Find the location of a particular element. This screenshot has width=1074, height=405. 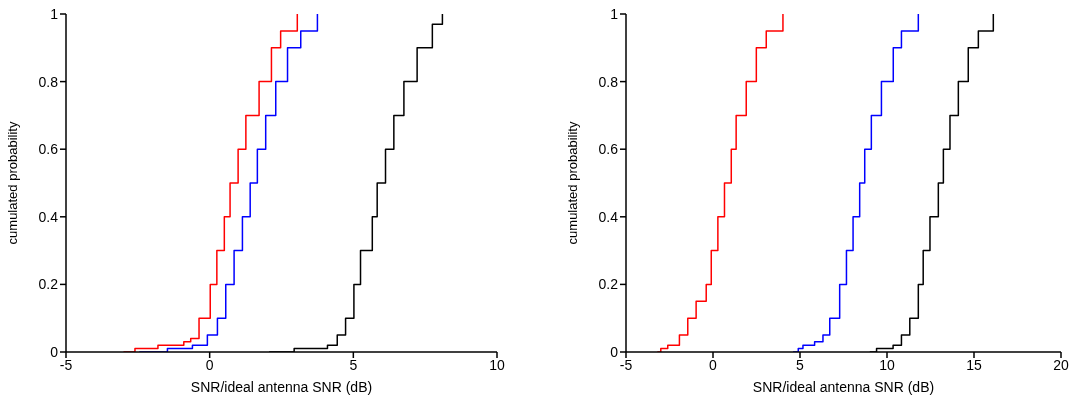

x-tick-label: 20 is located at coordinates (1061, 364).